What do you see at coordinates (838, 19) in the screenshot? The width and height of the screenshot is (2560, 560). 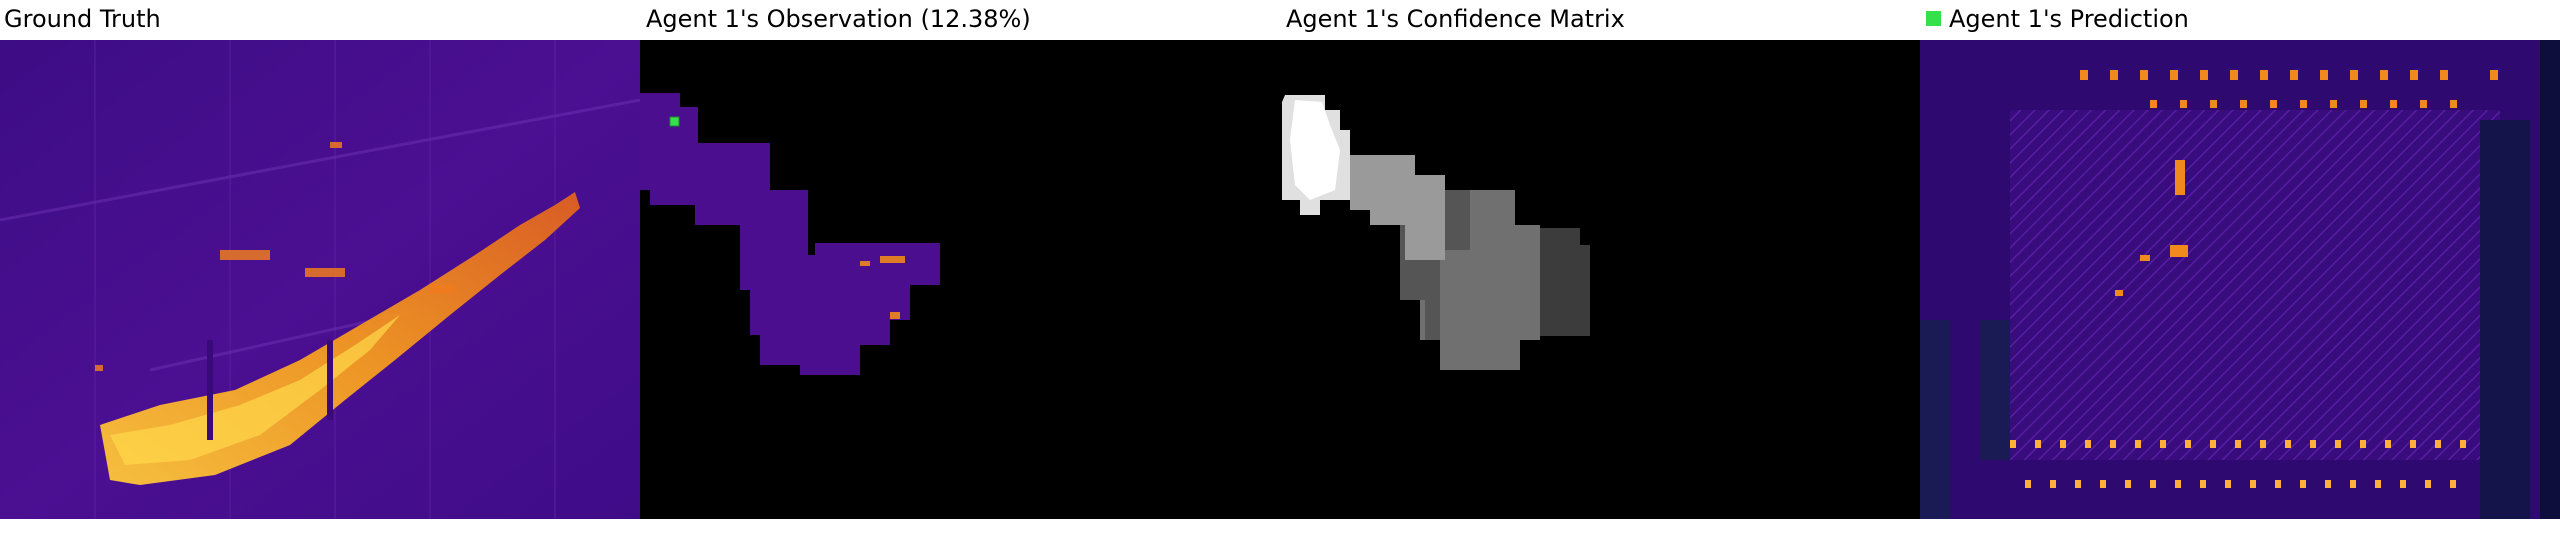 I see `panel-title-observation: Agent 1's Observation (12.38%)` at bounding box center [838, 19].